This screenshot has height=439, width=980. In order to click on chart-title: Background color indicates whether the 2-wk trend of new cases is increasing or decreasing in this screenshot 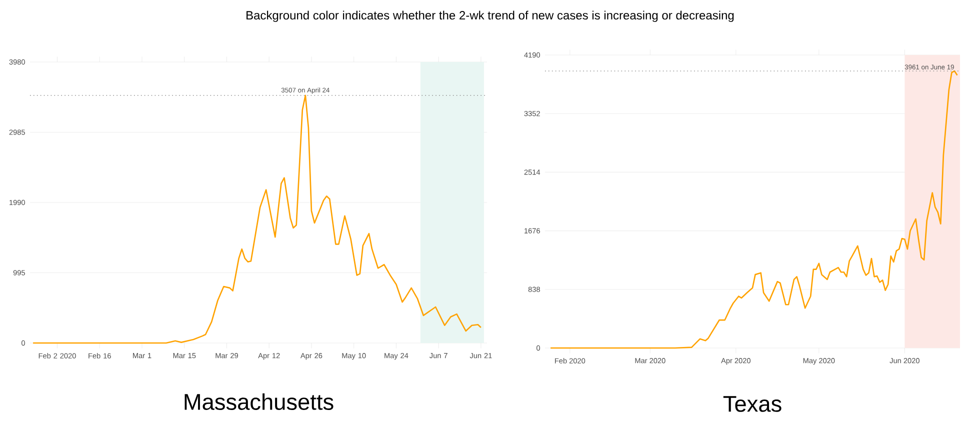, I will do `click(490, 16)`.